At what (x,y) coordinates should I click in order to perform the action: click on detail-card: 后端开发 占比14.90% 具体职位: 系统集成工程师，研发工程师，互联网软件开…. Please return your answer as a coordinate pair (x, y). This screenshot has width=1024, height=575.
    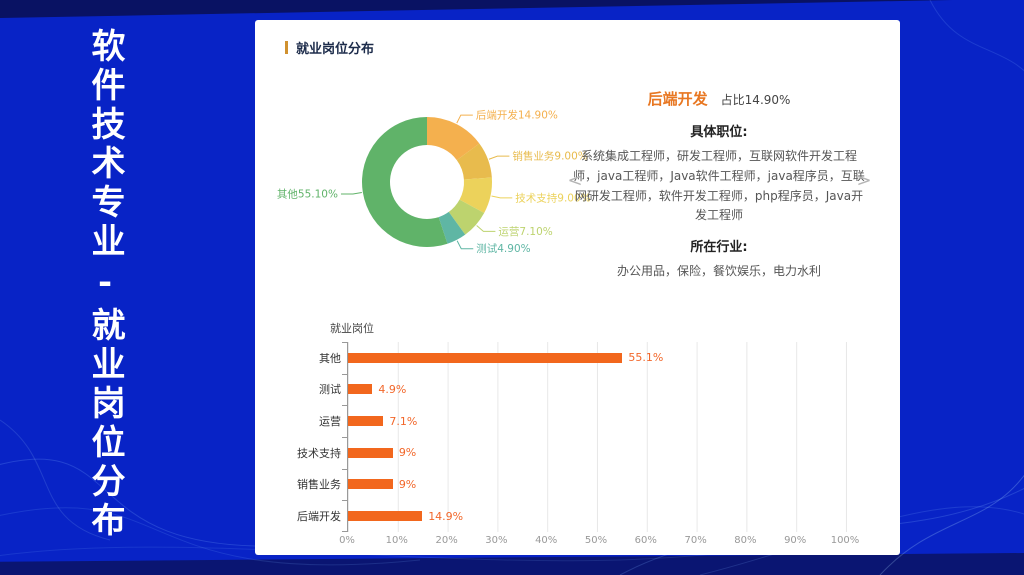
    Looking at the image, I should click on (719, 185).